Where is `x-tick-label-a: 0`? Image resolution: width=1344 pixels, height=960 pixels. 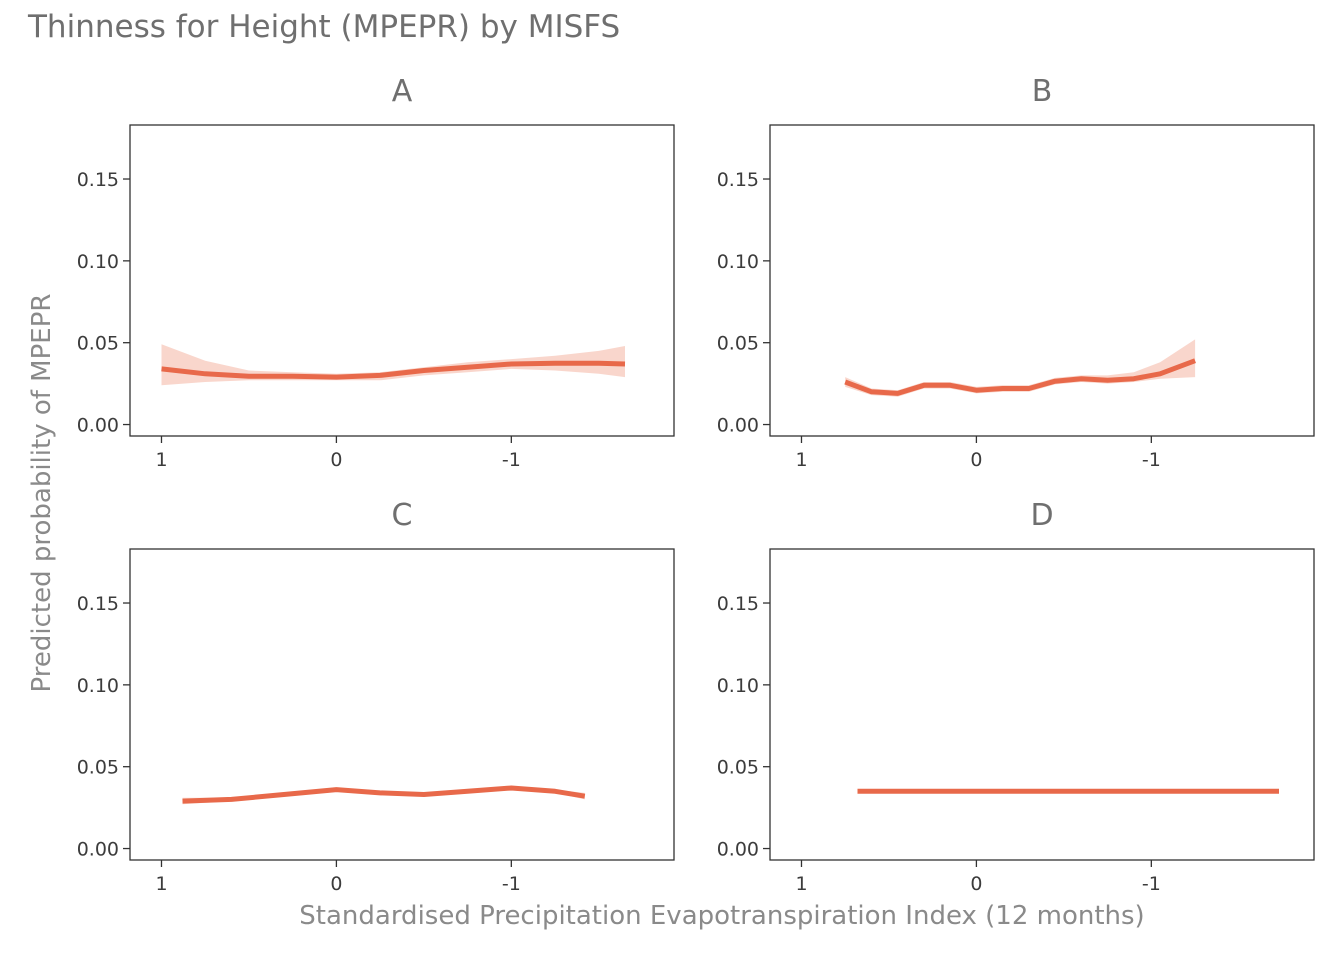
x-tick-label-a: 0 is located at coordinates (336, 460).